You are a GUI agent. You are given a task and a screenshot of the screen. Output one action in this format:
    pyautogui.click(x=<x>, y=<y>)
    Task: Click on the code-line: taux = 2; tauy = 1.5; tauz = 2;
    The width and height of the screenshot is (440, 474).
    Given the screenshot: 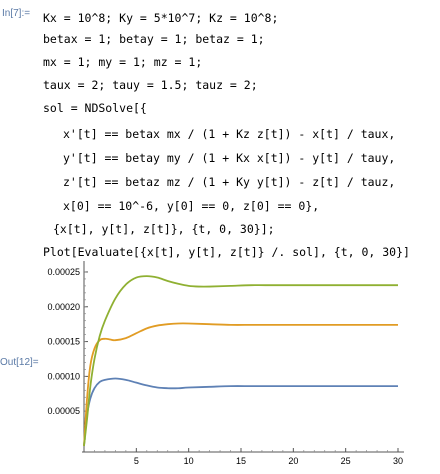 What is the action you would take?
    pyautogui.click(x=150, y=85)
    